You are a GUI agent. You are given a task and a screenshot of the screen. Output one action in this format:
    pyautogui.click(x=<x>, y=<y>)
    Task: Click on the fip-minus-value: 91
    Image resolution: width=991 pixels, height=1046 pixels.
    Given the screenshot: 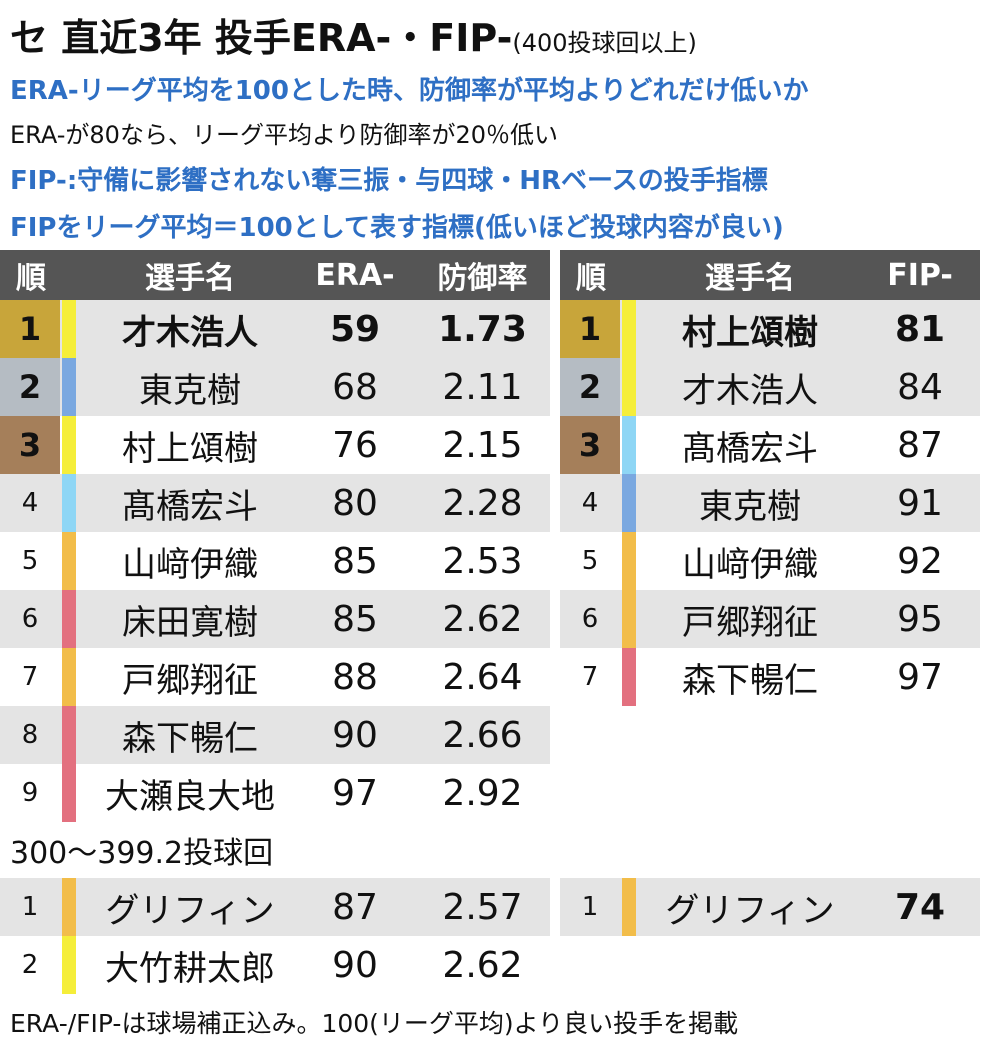 What is the action you would take?
    pyautogui.click(x=920, y=503)
    